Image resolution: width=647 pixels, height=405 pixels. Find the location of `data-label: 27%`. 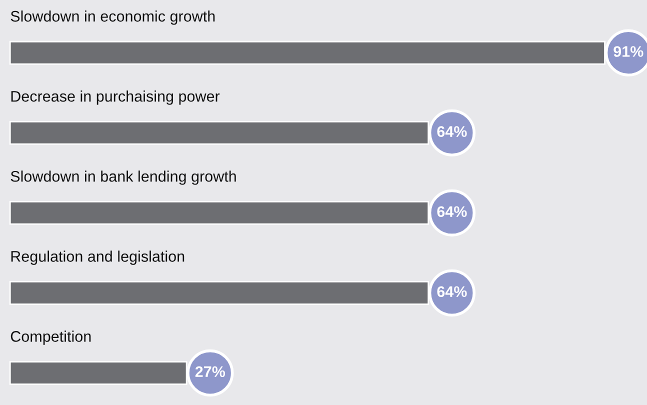

data-label: 27% is located at coordinates (210, 372).